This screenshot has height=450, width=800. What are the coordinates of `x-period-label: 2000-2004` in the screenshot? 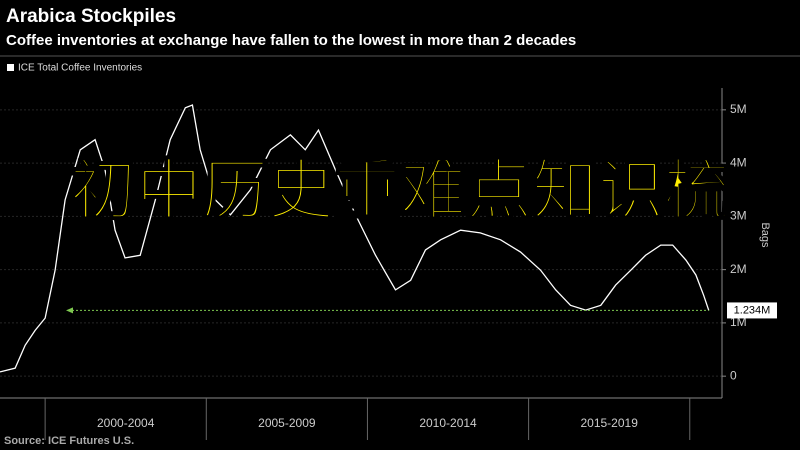 It's located at (126, 423).